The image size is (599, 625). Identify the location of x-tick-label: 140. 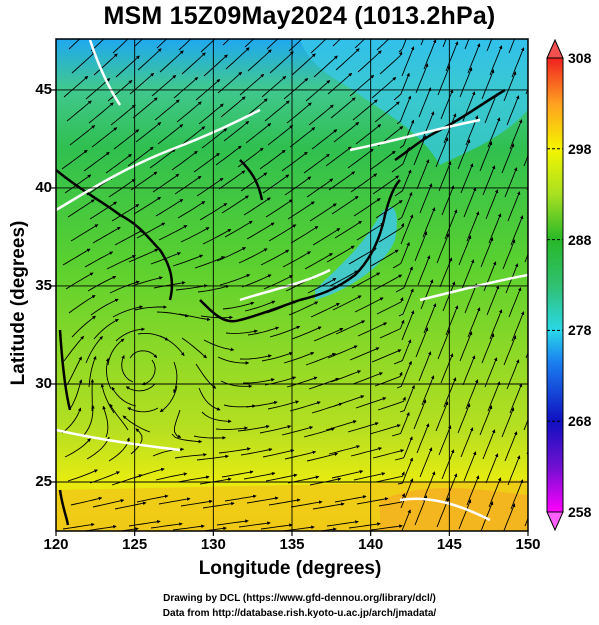
(371, 544).